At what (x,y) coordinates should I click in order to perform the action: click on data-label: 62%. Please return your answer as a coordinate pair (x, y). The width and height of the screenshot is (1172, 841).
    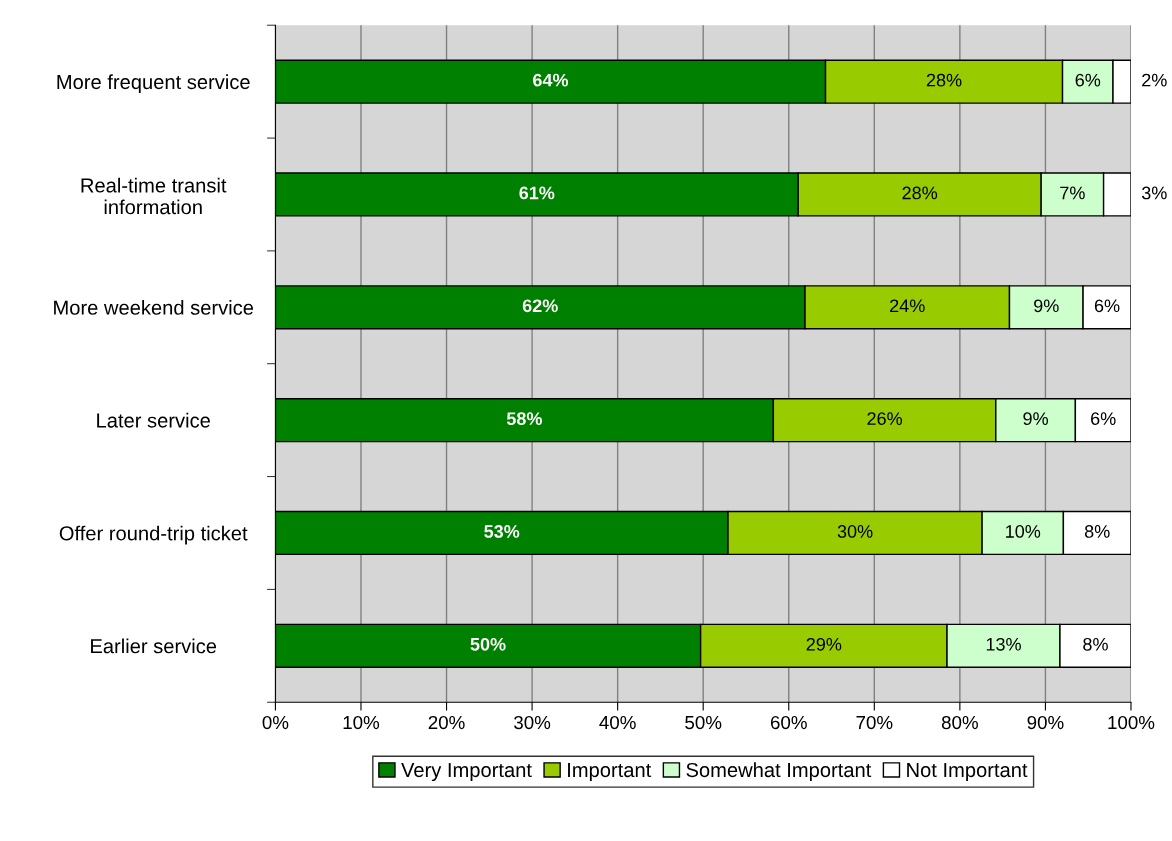
    Looking at the image, I should click on (540, 306).